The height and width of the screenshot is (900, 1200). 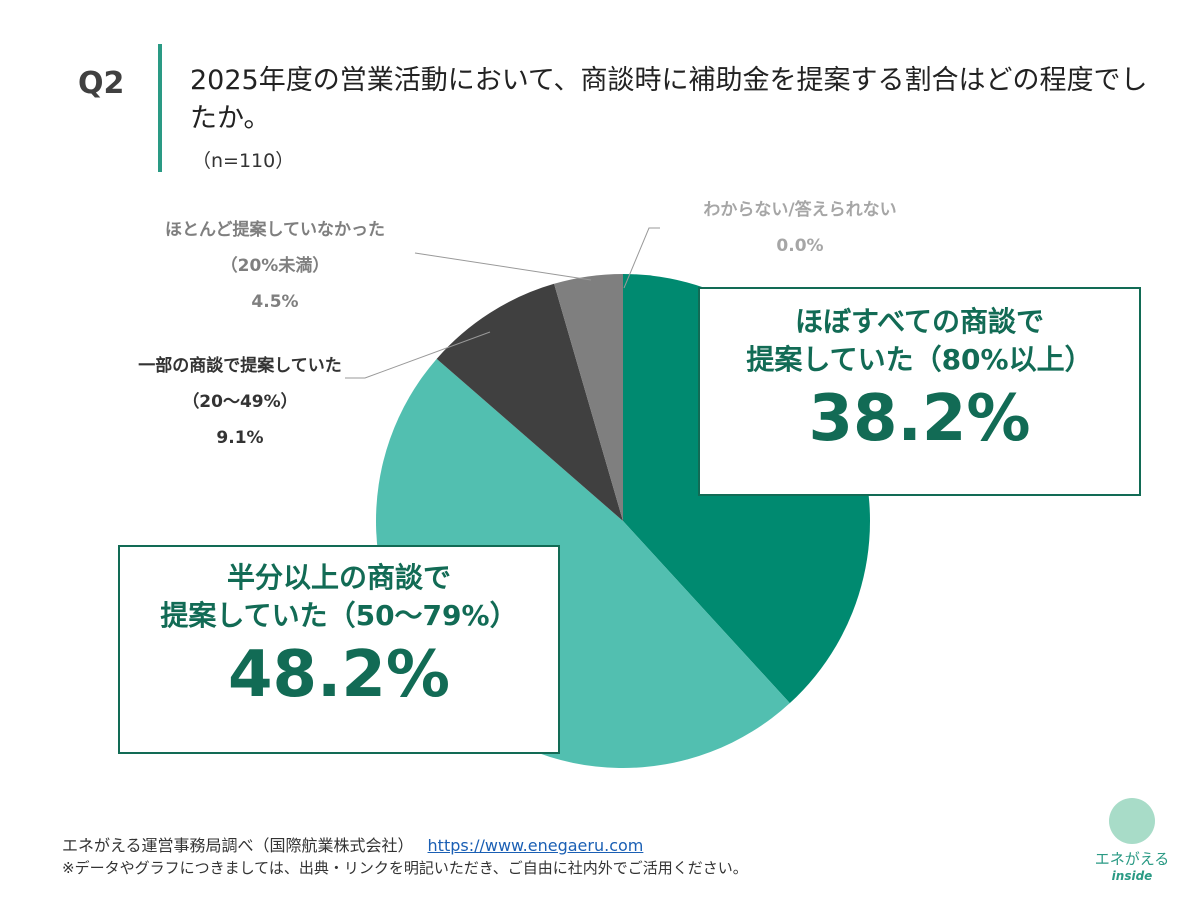 I want to click on page-title: 2025年度の営業活動において、商談時に補助金を提案する割合はどの程度でしたか。, so click(x=669, y=99).